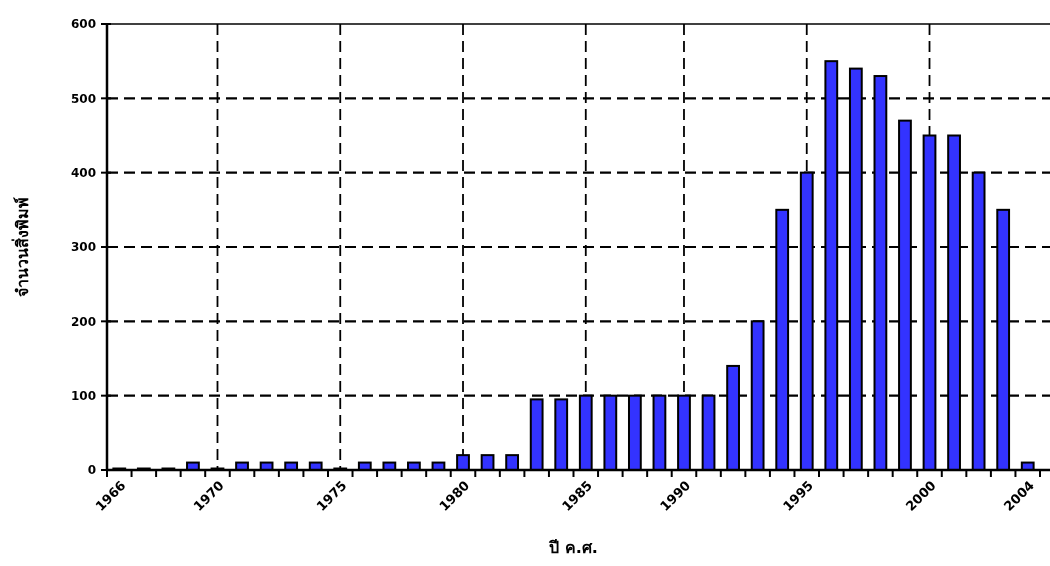 The image size is (1050, 566). What do you see at coordinates (83, 247) in the screenshot?
I see `y-tick-label: 300` at bounding box center [83, 247].